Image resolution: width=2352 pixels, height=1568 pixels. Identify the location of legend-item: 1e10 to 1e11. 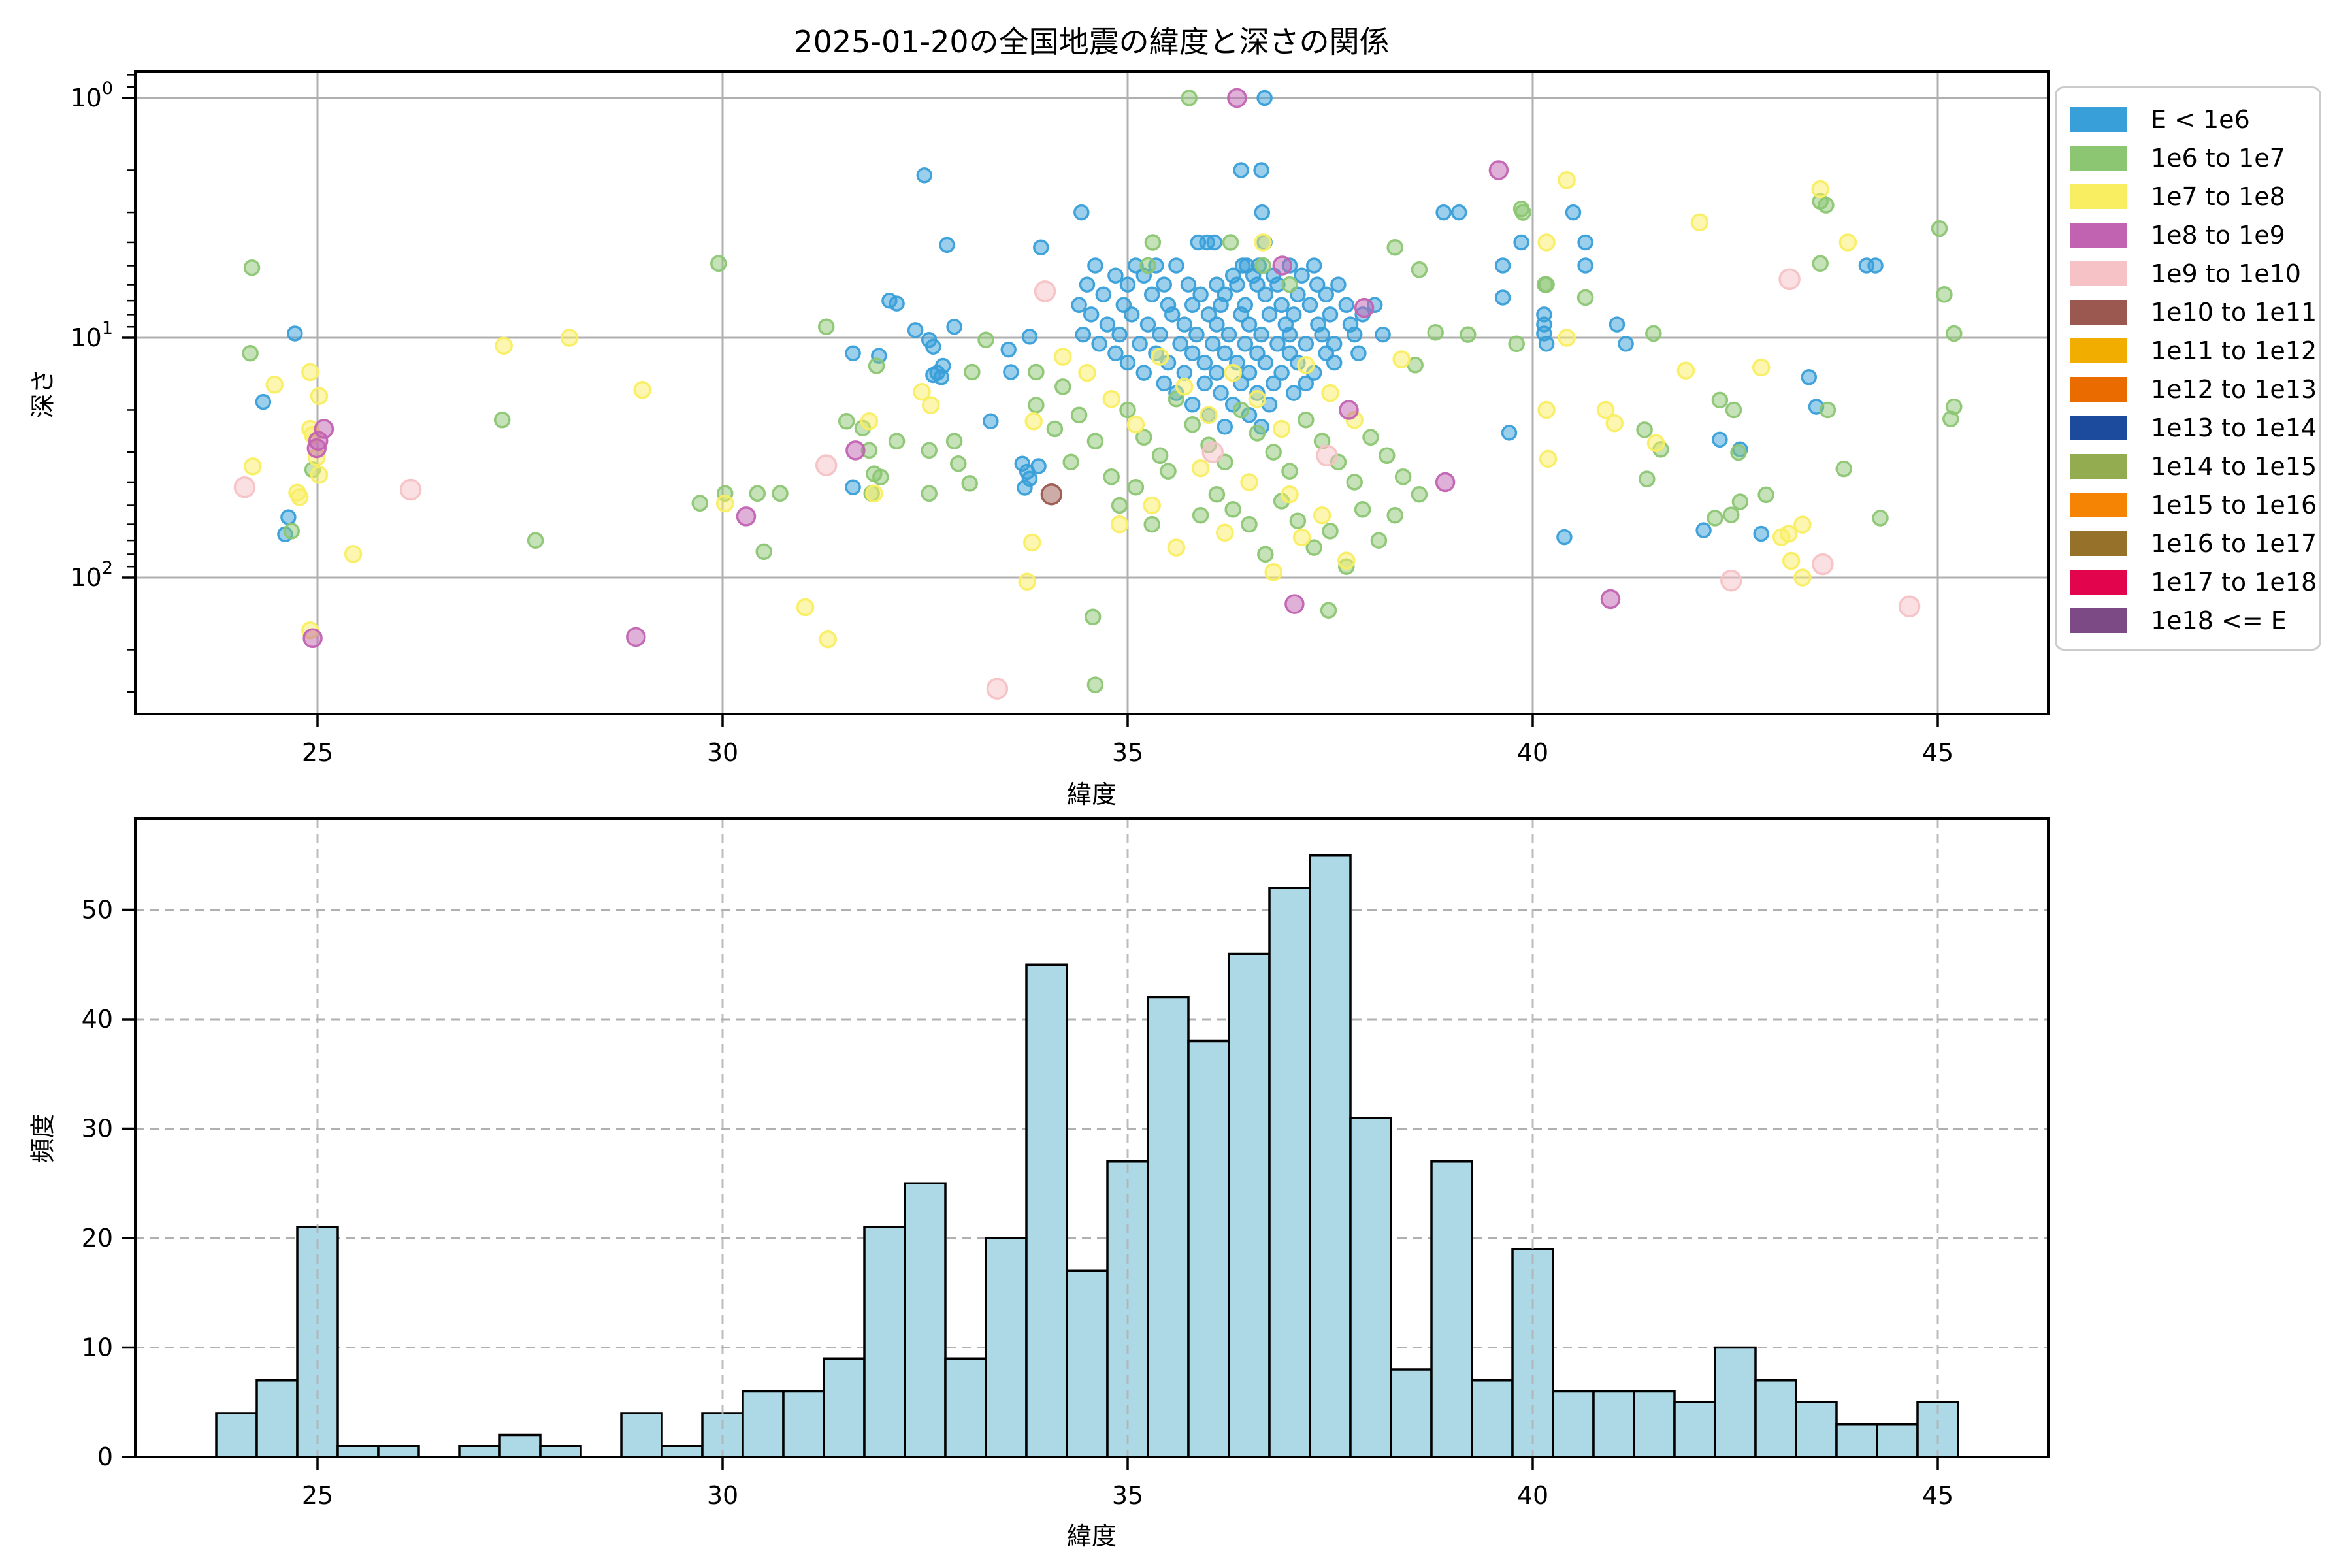
(2188, 312).